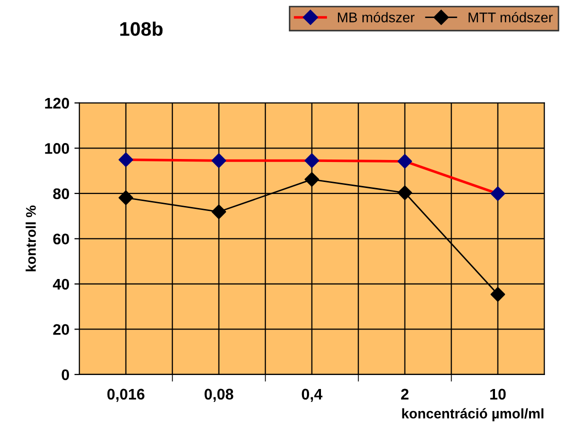  Describe the element at coordinates (61, 239) in the screenshot. I see `y-tick-label: 60` at that location.